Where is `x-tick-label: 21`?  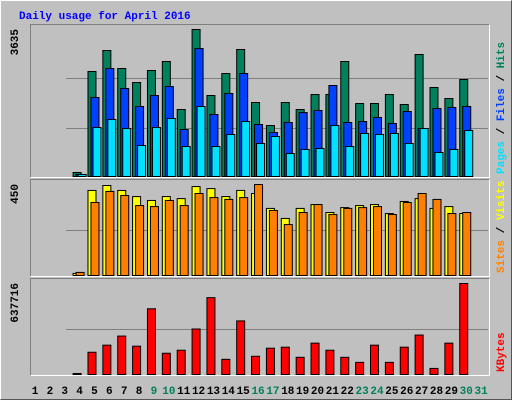
x-tick-label: 21 is located at coordinates (333, 392).